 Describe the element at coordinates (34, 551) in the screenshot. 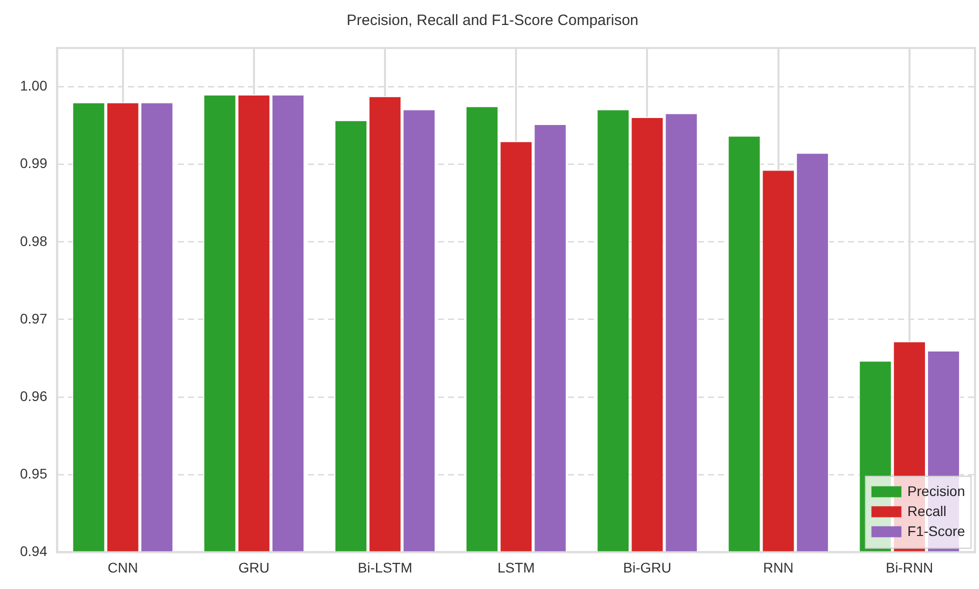

I see `y-tick-label: 0.94` at that location.